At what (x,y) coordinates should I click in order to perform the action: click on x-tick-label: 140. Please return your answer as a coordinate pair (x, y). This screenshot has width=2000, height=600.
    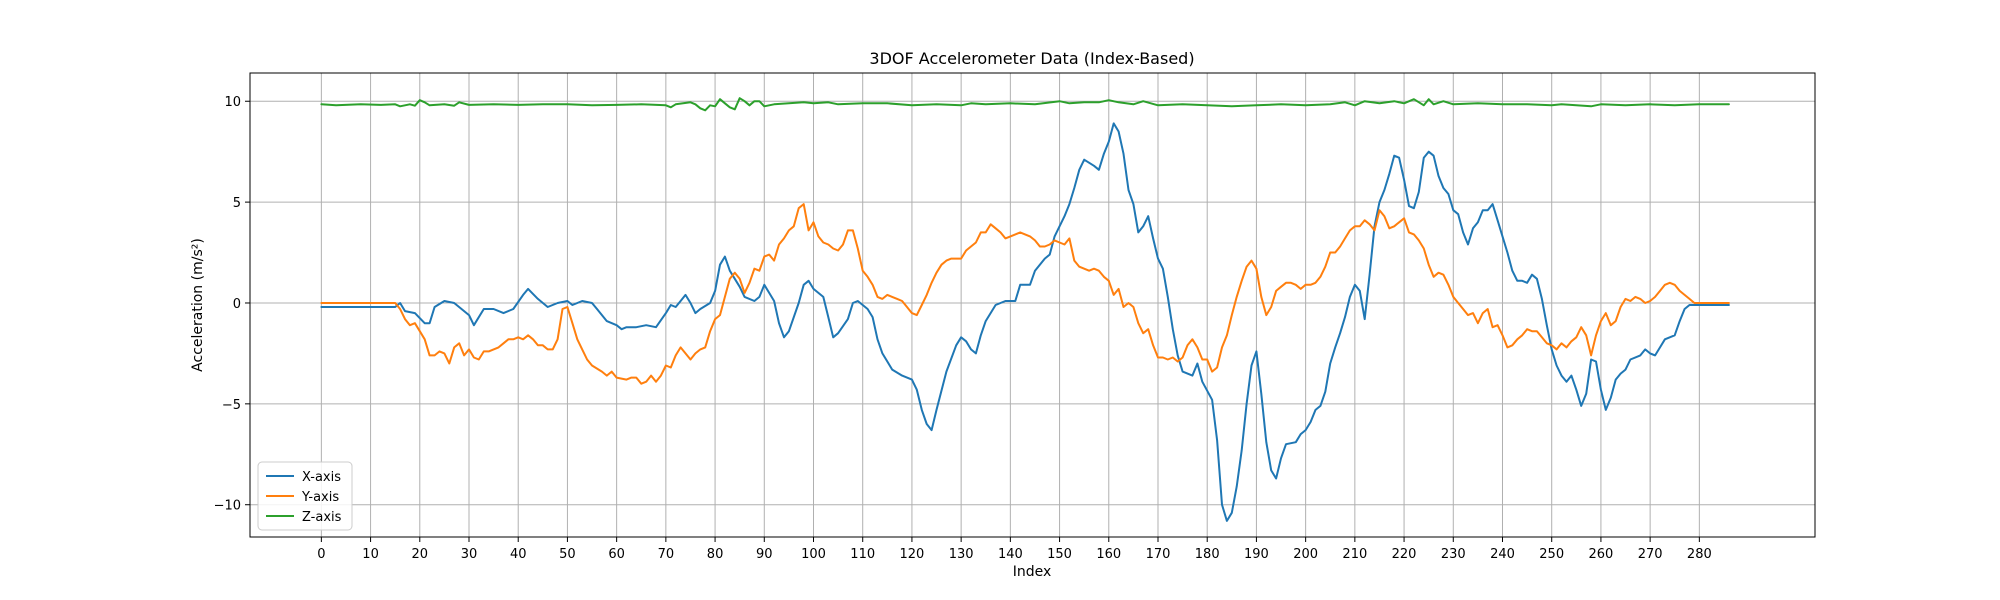
    Looking at the image, I should click on (1010, 554).